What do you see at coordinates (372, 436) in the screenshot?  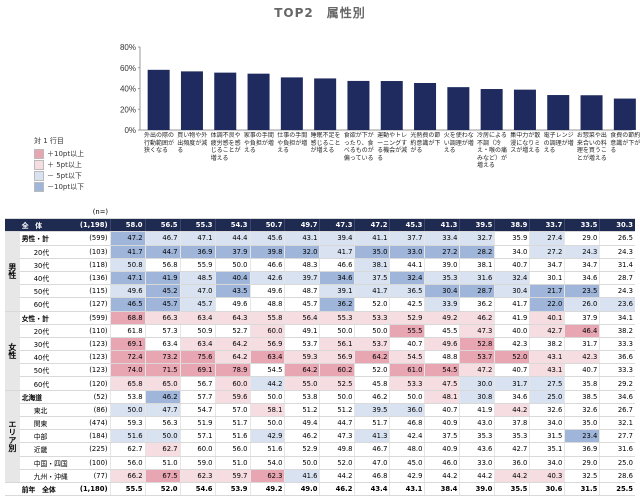 I see `cell-value: 41.3` at bounding box center [372, 436].